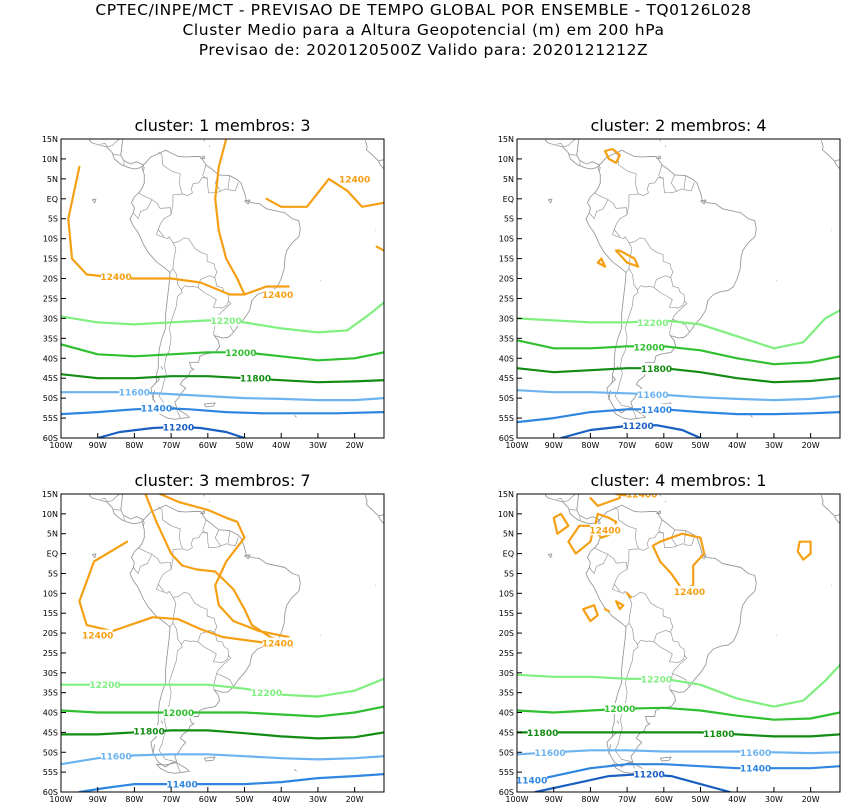 The height and width of the screenshot is (803, 847). What do you see at coordinates (222, 480) in the screenshot?
I see `panel-title: cluster: 3 membros: 7` at bounding box center [222, 480].